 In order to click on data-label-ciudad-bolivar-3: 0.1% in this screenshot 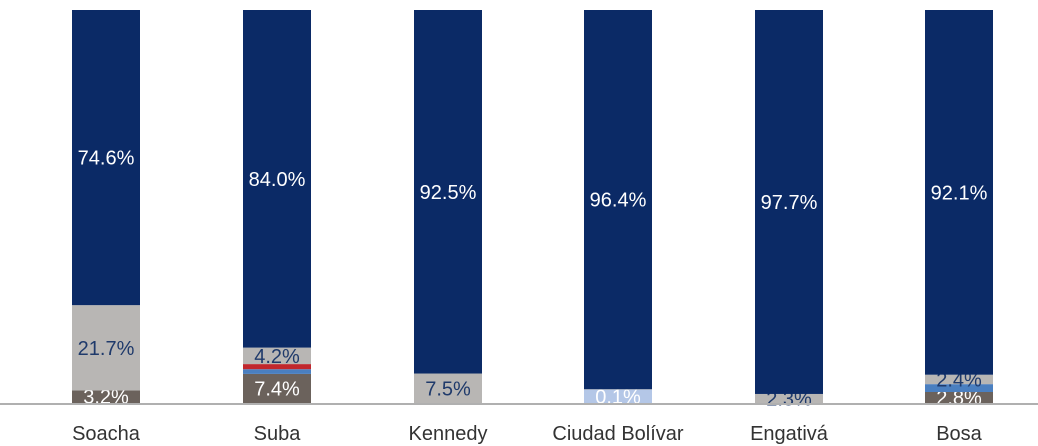, I will do `click(618, 397)`.